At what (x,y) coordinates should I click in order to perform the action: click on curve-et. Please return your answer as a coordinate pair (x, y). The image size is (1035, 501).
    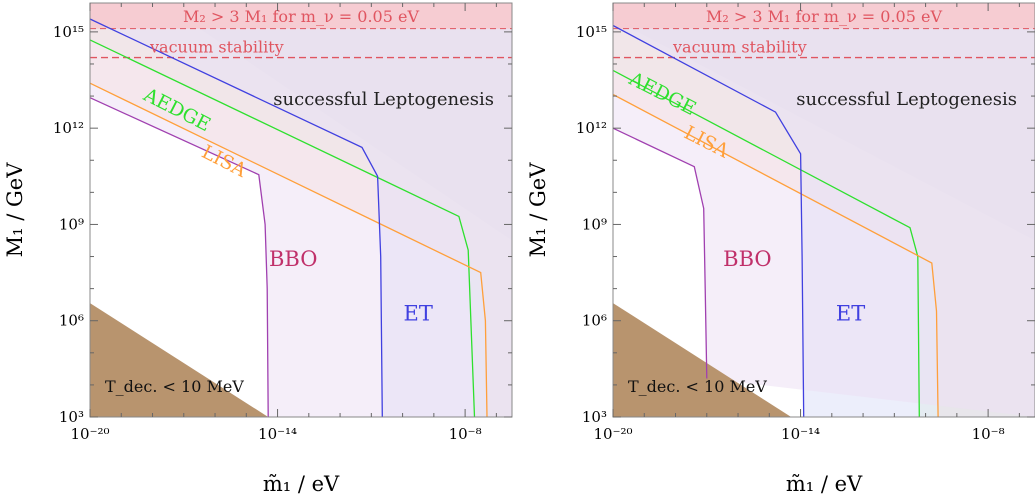
    Looking at the image, I should click on (709, 220).